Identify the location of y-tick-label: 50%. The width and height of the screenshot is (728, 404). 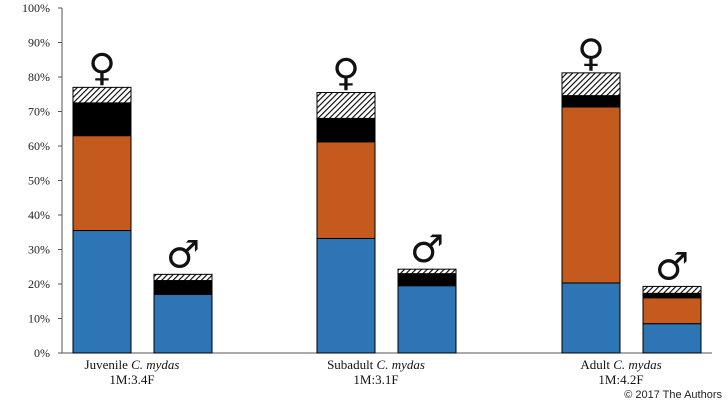
(39, 181).